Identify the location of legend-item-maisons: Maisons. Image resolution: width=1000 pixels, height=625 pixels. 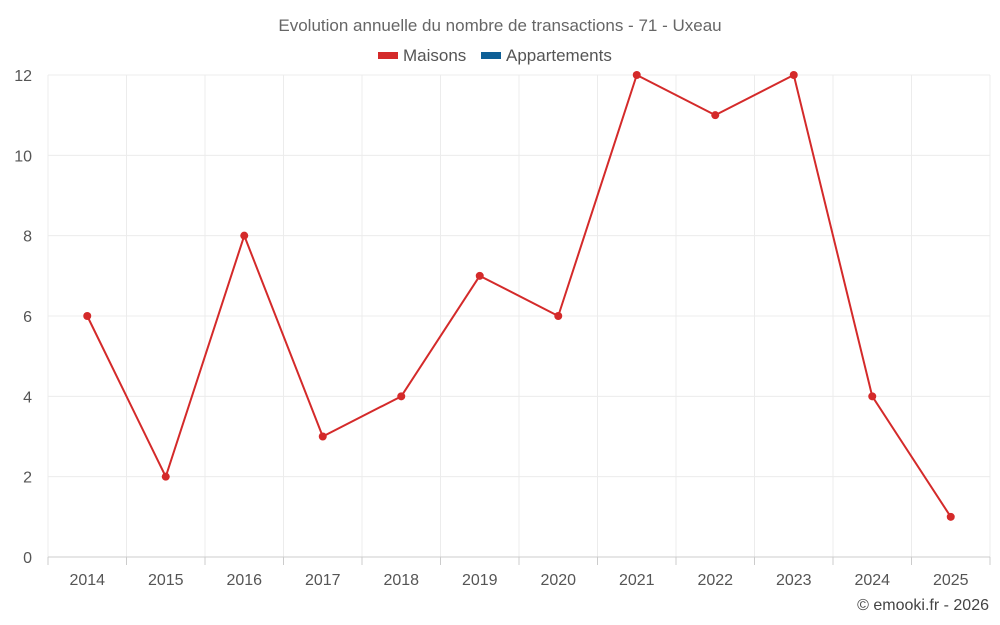
(422, 55).